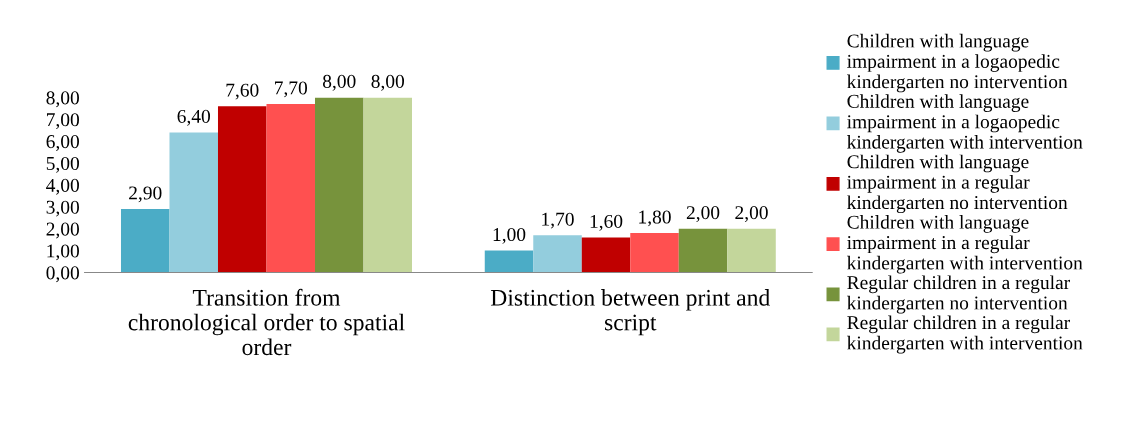 Image resolution: width=1128 pixels, height=443 pixels. Describe the element at coordinates (558, 220) in the screenshot. I see `data-label: 1,70` at that location.